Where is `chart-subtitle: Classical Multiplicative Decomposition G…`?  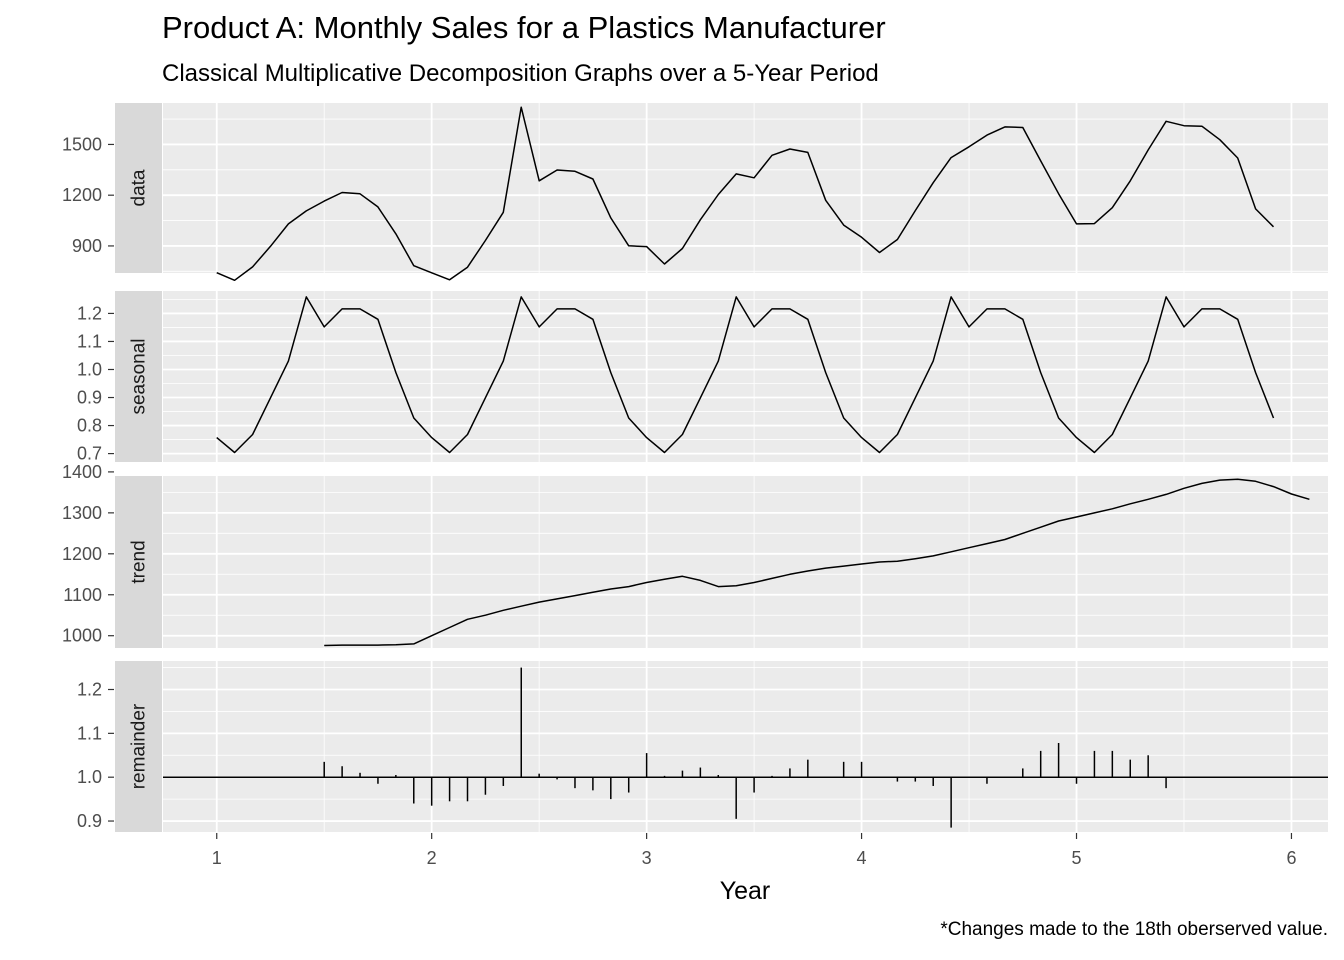 chart-subtitle: Classical Multiplicative Decomposition G… is located at coordinates (520, 73).